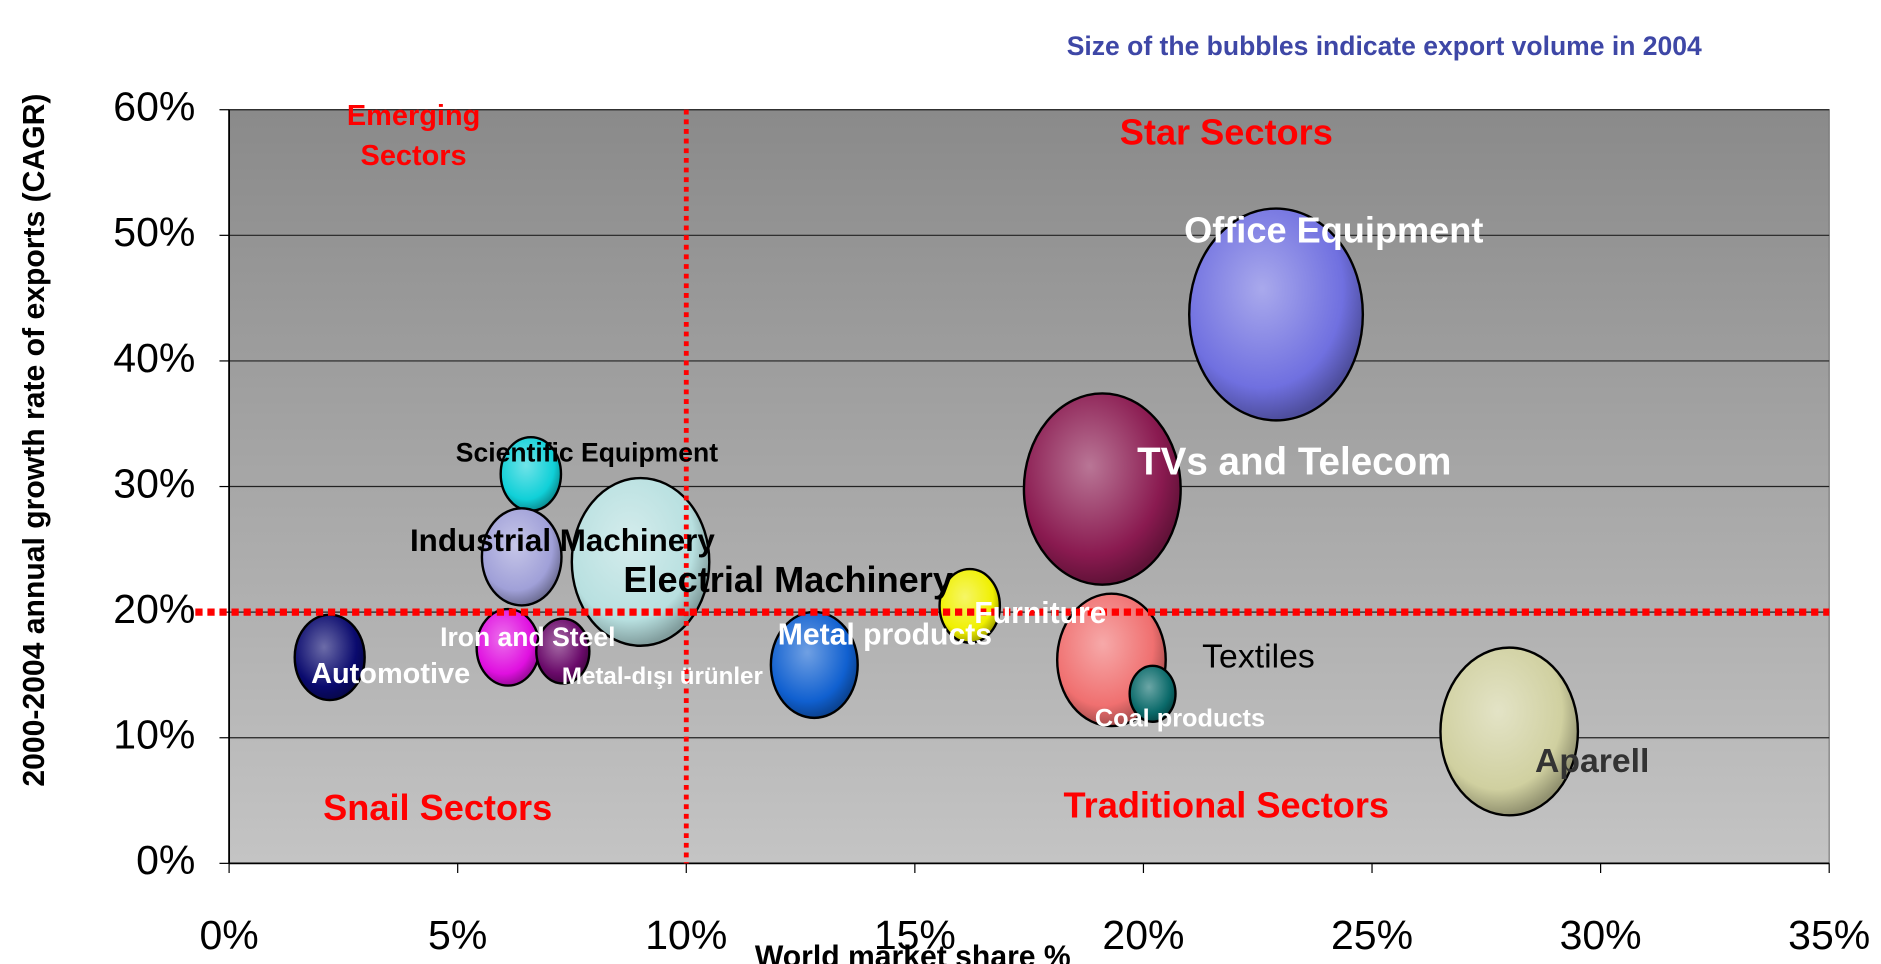 The width and height of the screenshot is (1881, 964). Describe the element at coordinates (457, 935) in the screenshot. I see `x-tick-label: 5%` at that location.